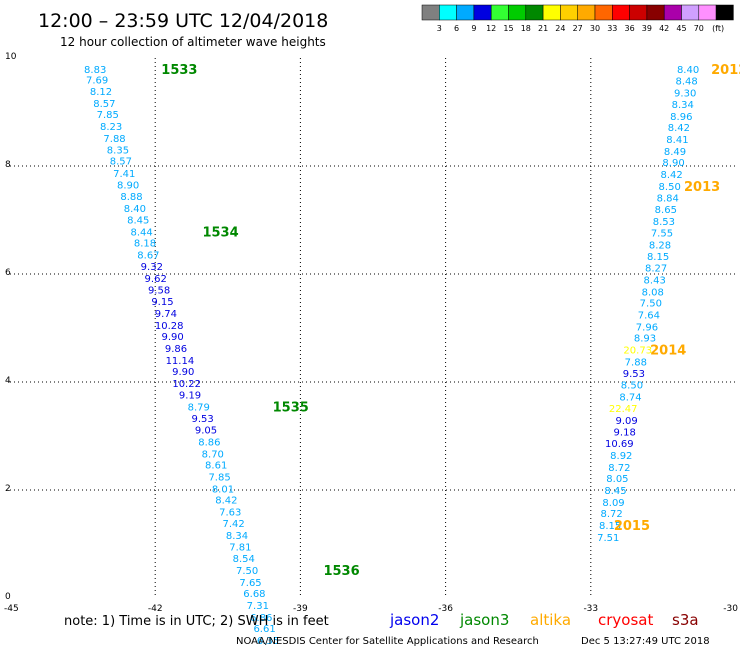 This screenshot has width=740, height=650. Describe the element at coordinates (268, 641) in the screenshot. I see `swh-value: 6.35` at that location.